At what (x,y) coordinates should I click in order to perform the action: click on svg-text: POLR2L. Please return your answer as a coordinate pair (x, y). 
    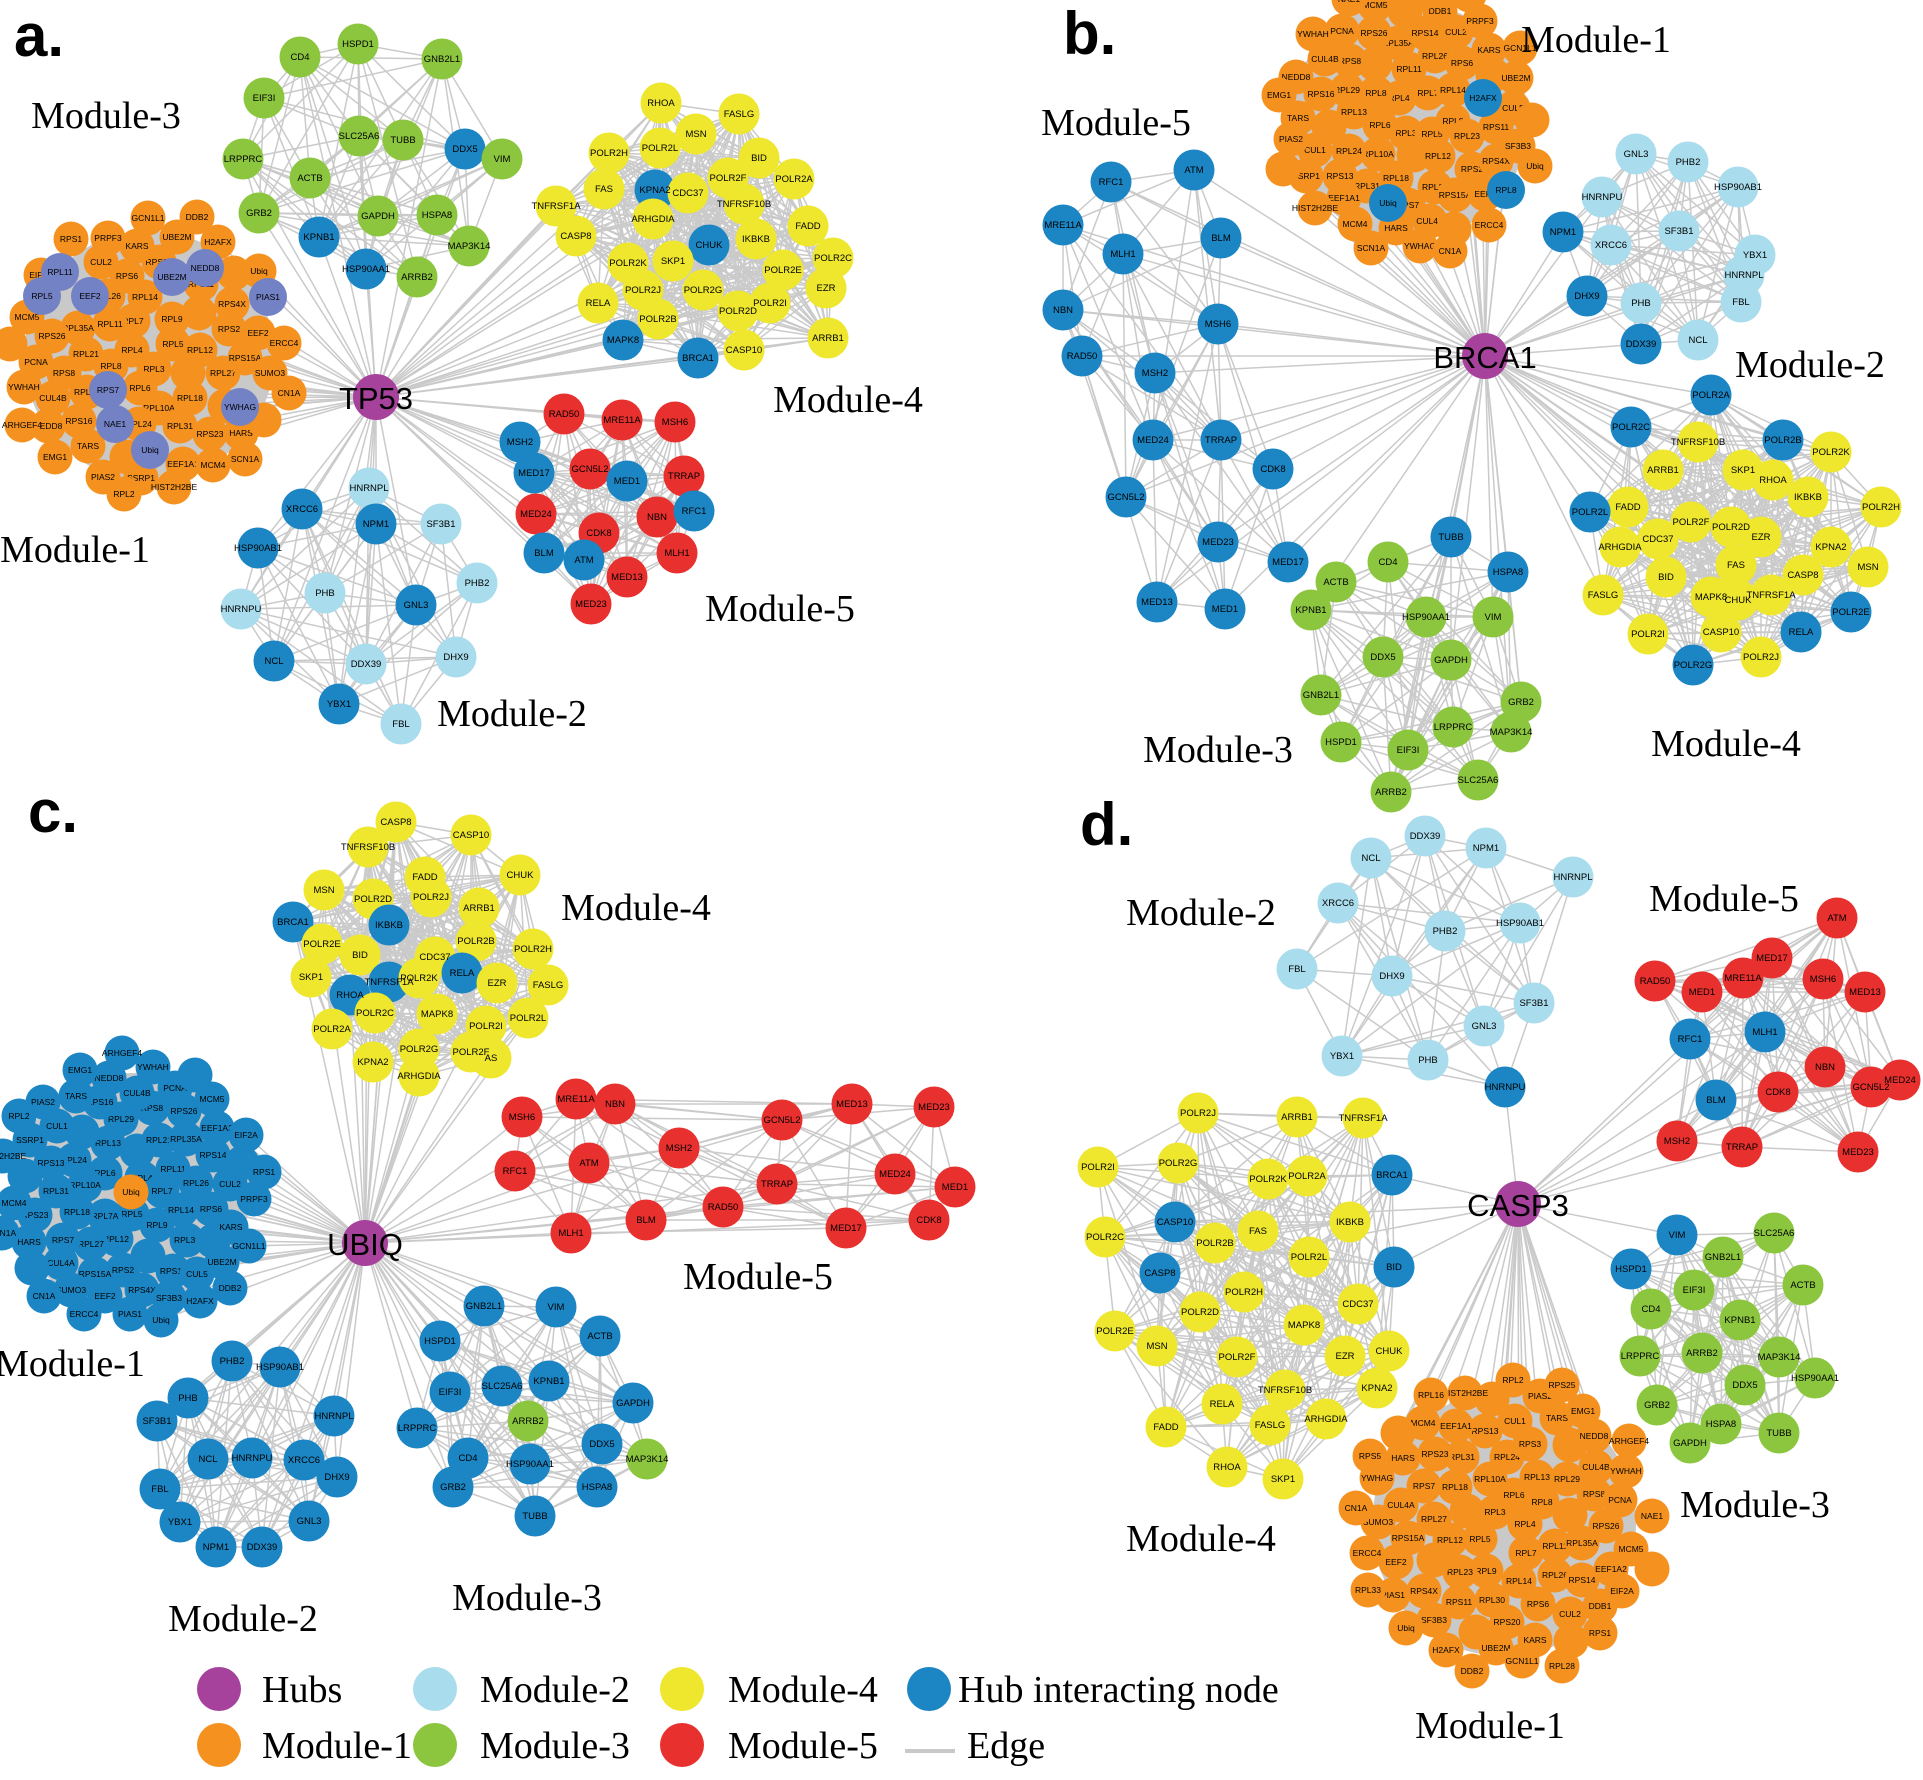
    Looking at the image, I should click on (1309, 1257).